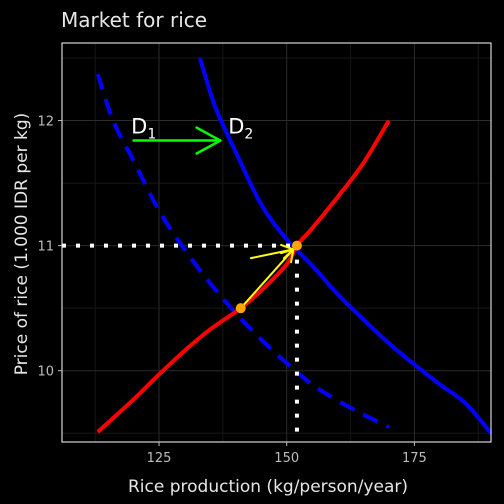 This screenshot has height=504, width=504. Describe the element at coordinates (45, 122) in the screenshot. I see `y-tick-label: 12` at that location.